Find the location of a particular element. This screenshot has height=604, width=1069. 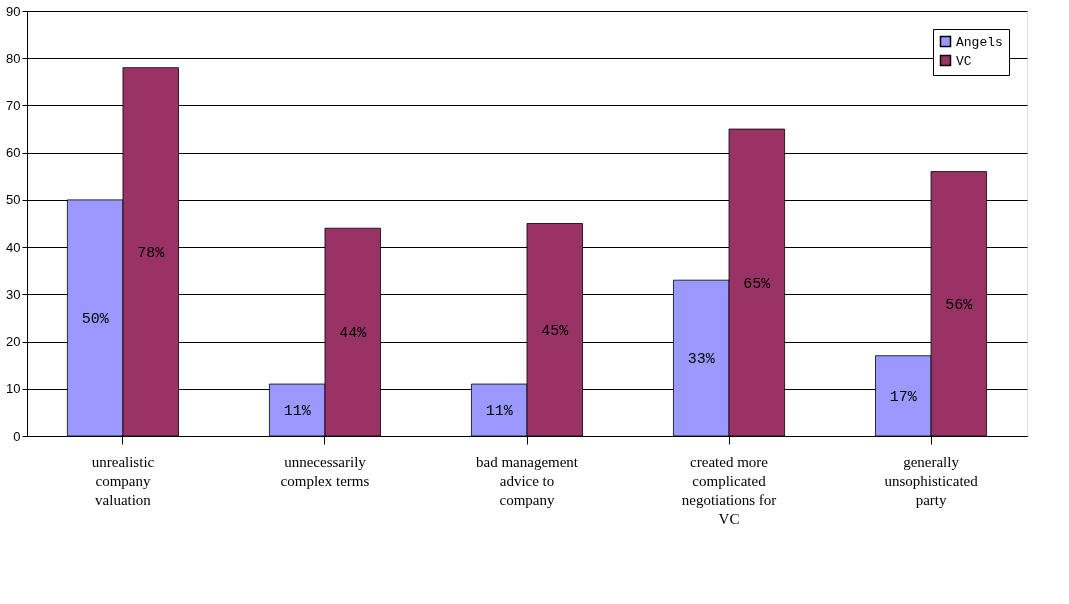

y-tick-label: 50 is located at coordinates (13, 200).